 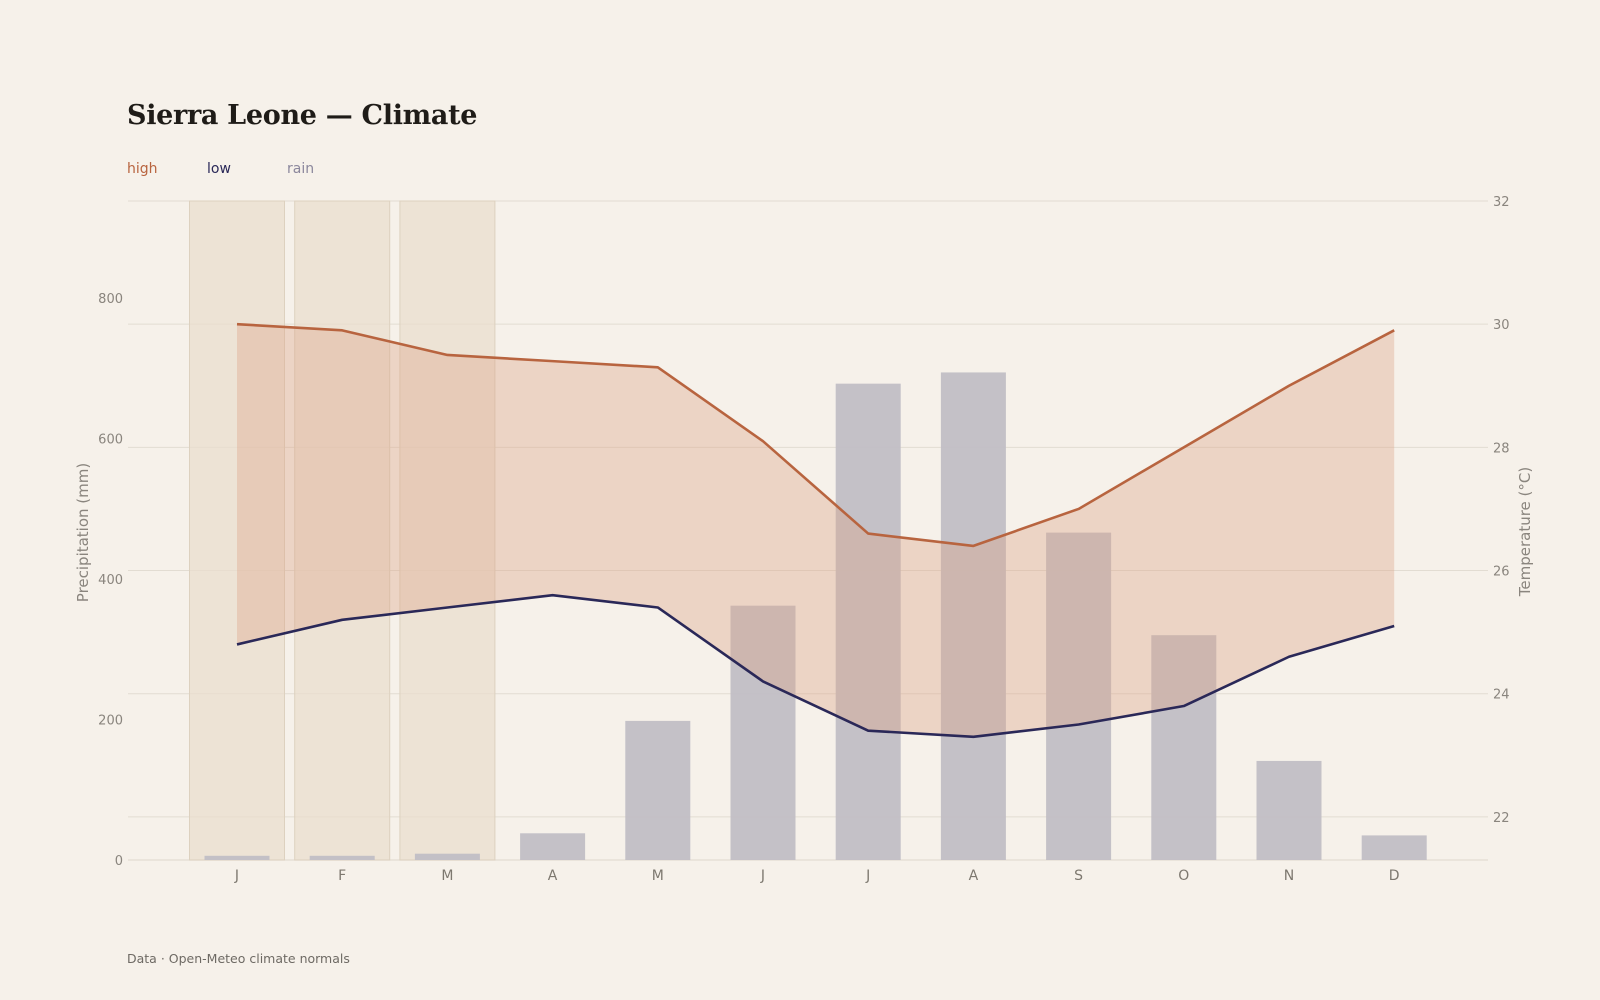 I want to click on chart-title: Sierra Leone — Climate, so click(x=302, y=115).